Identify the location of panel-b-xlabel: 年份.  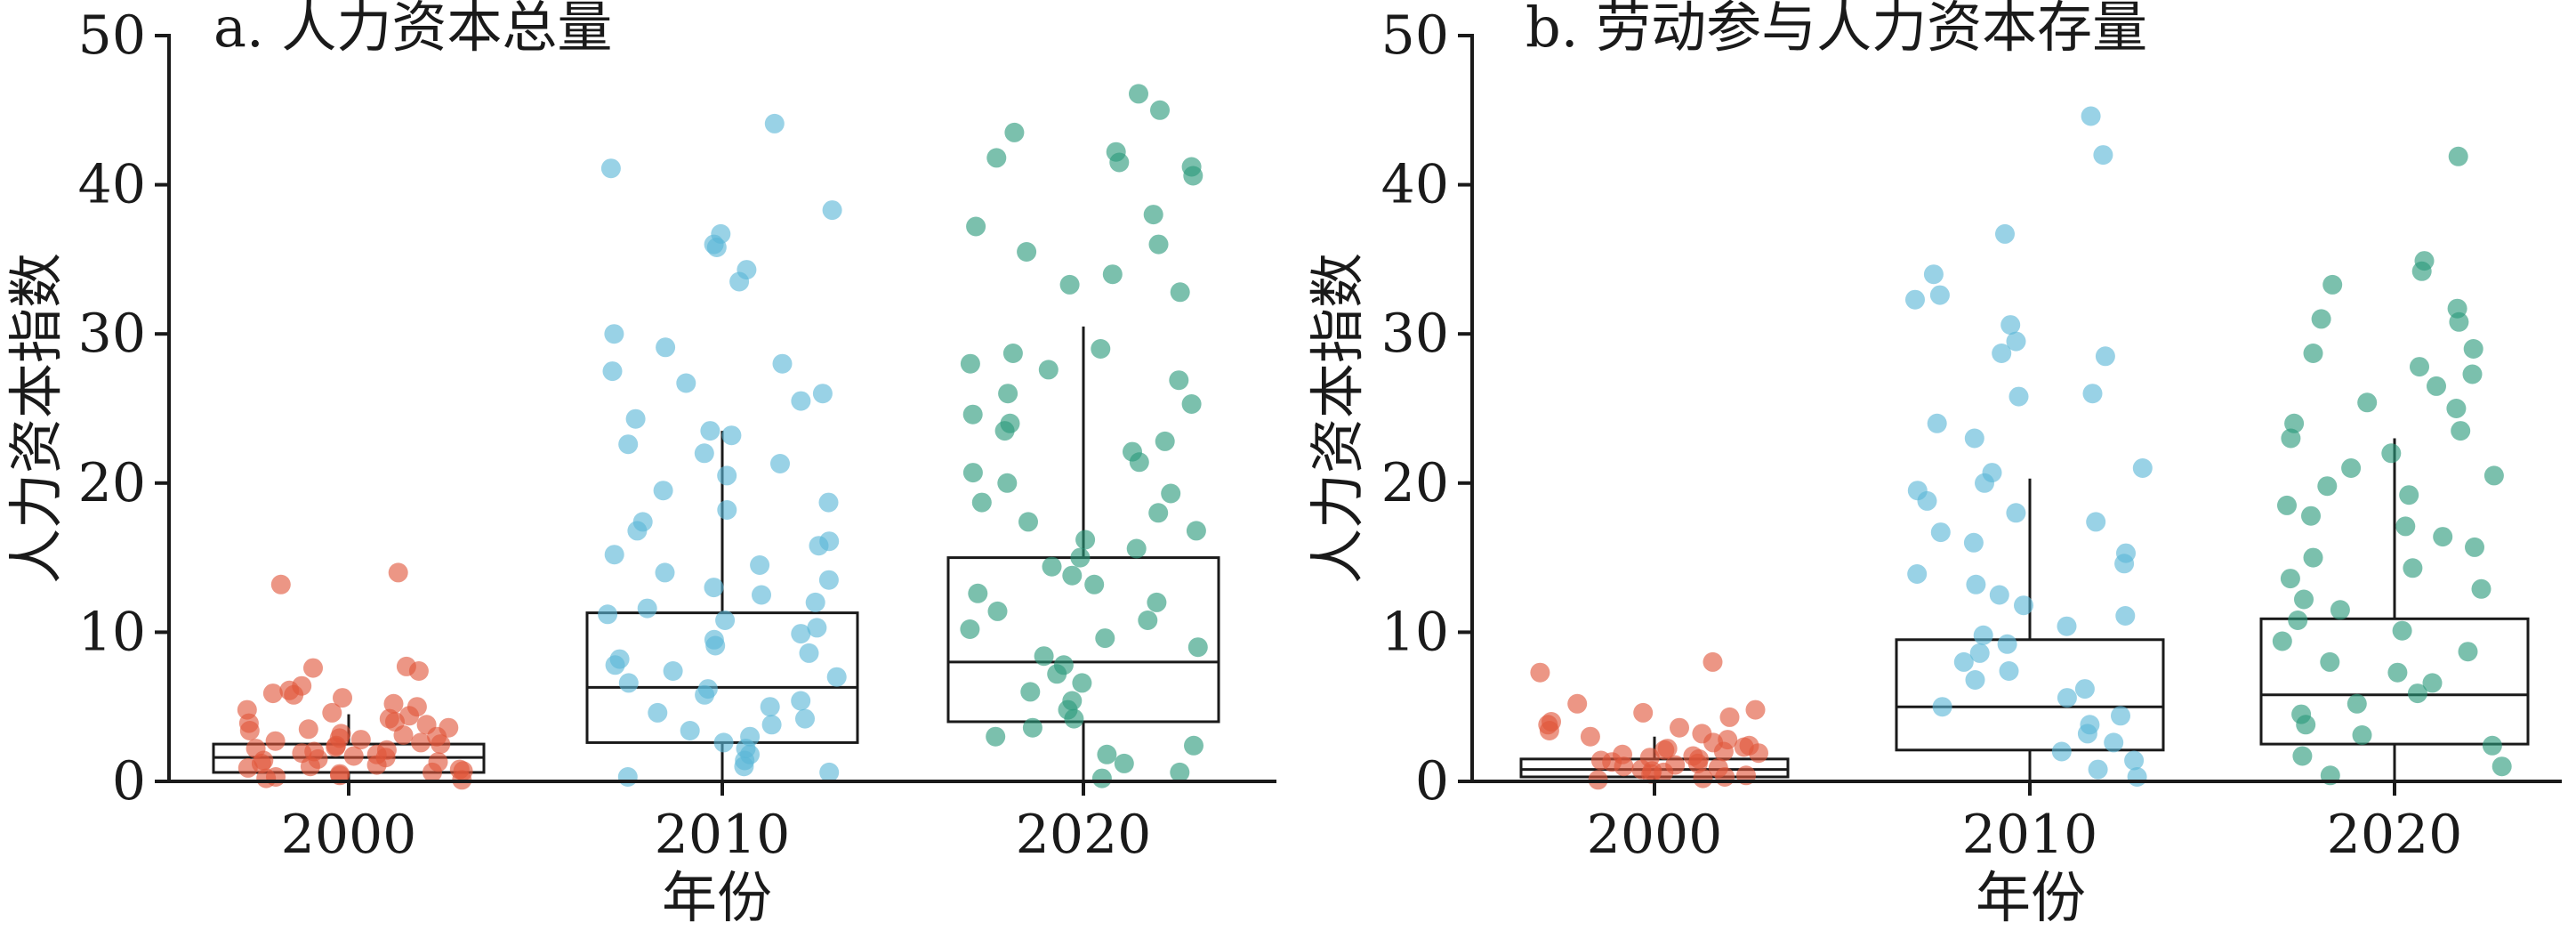
(2031, 897).